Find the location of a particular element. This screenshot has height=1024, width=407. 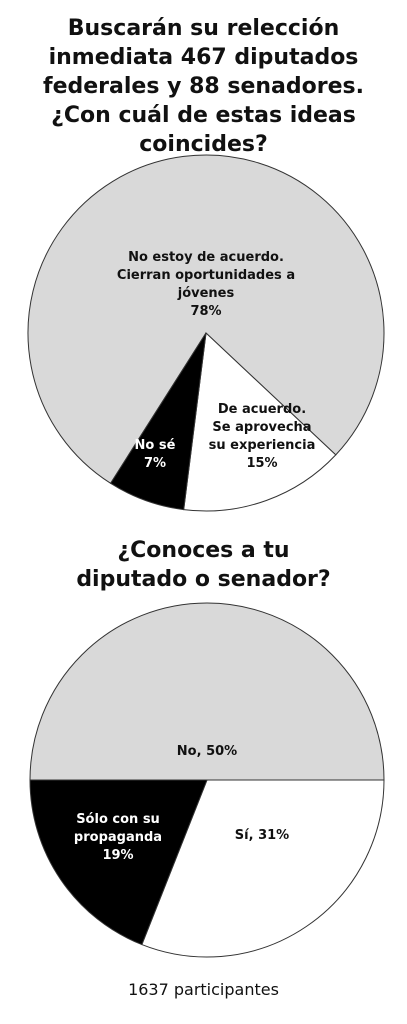

slice-label: Sólo con su propaganda 19% is located at coordinates (118, 838).